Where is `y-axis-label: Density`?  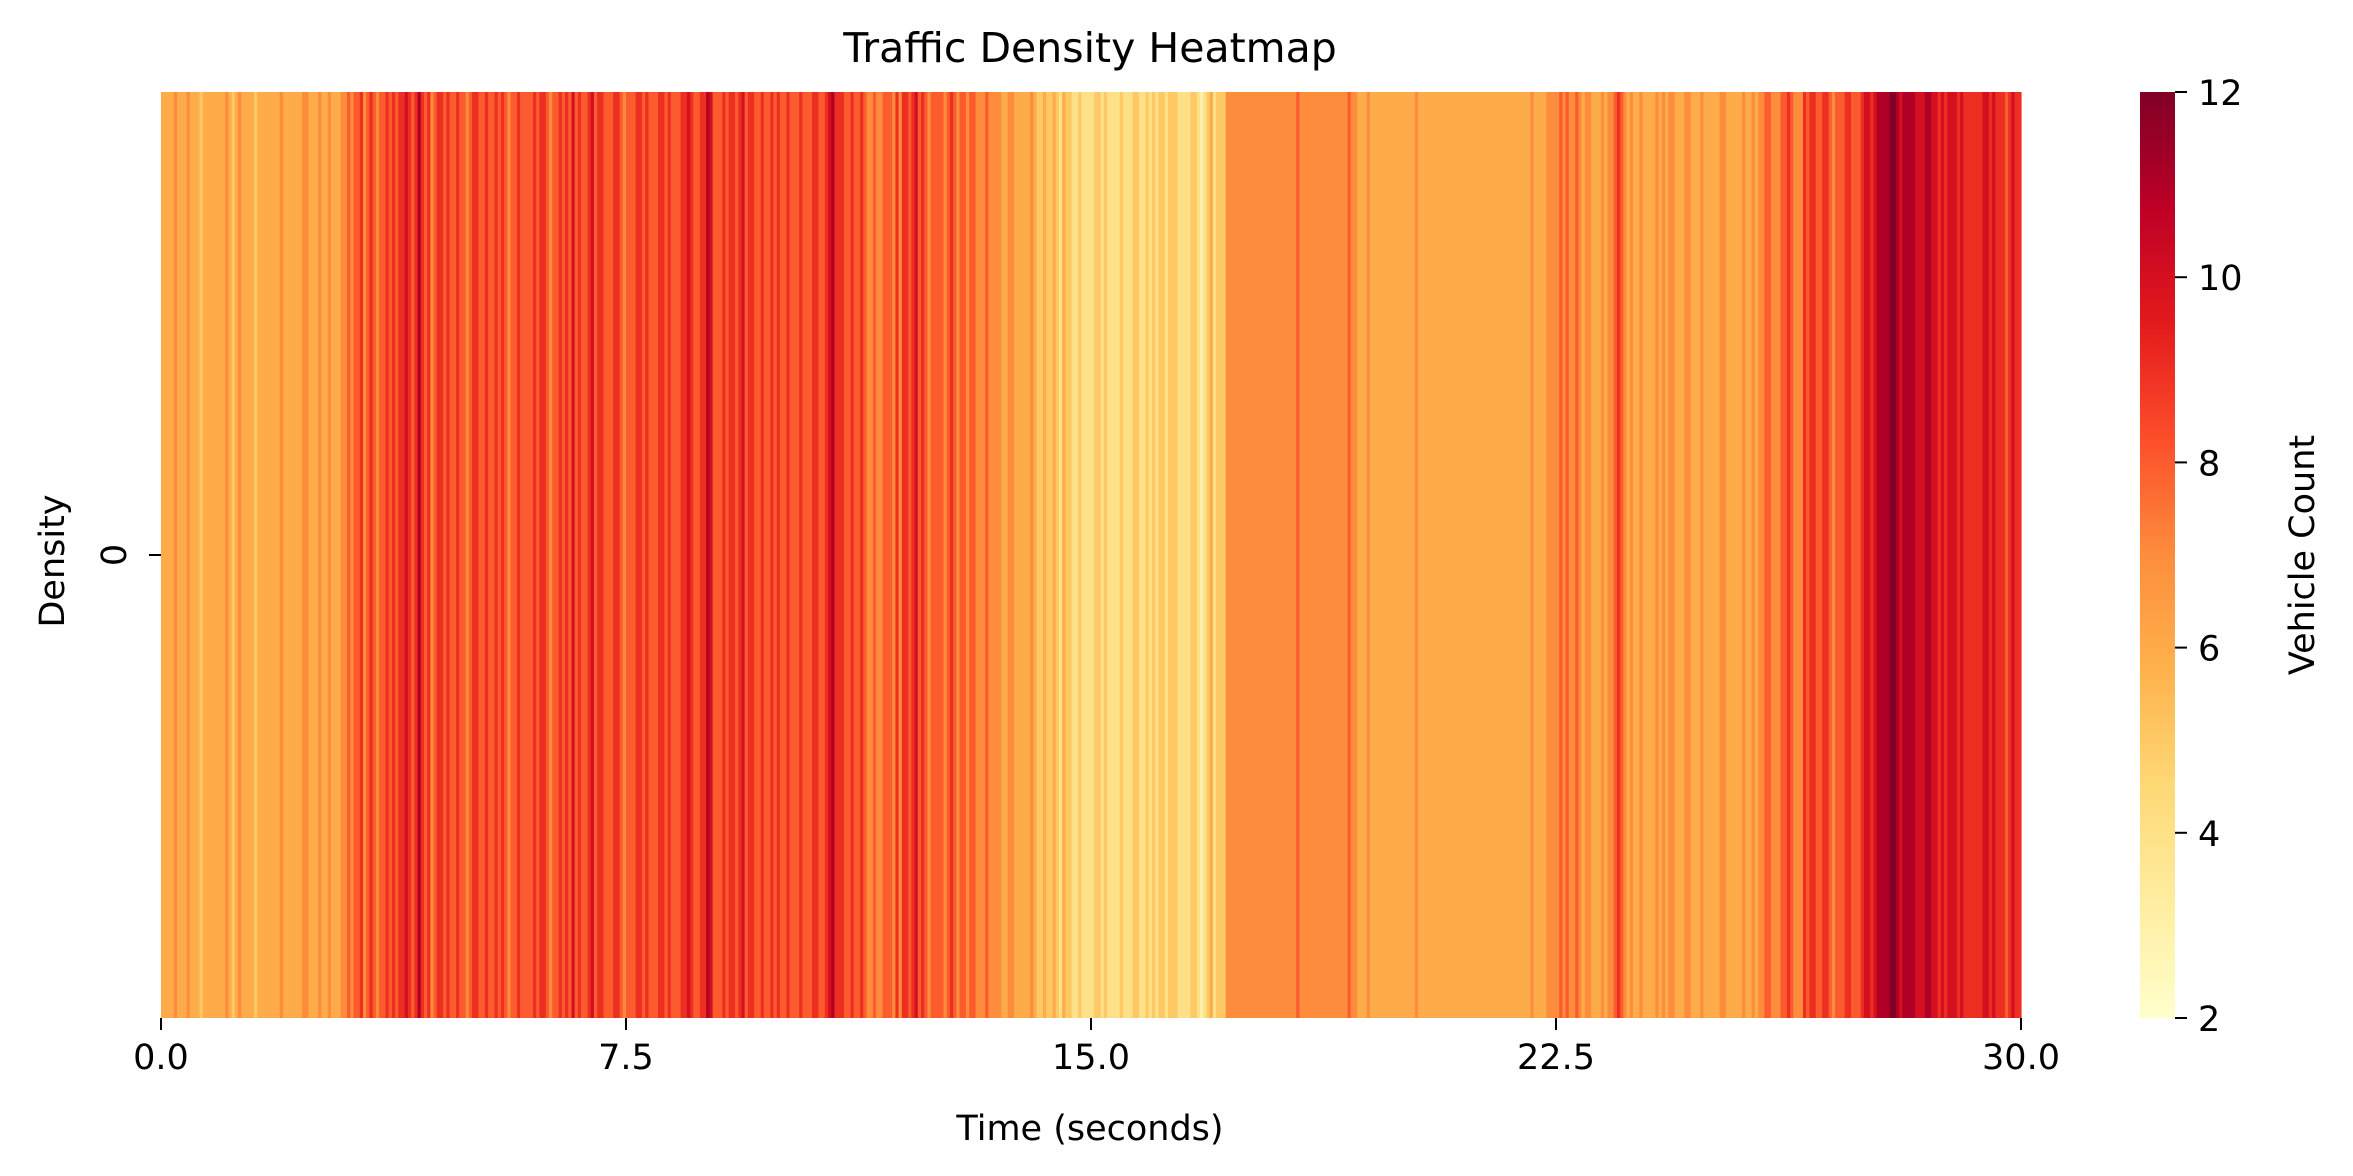 y-axis-label: Density is located at coordinates (53, 560).